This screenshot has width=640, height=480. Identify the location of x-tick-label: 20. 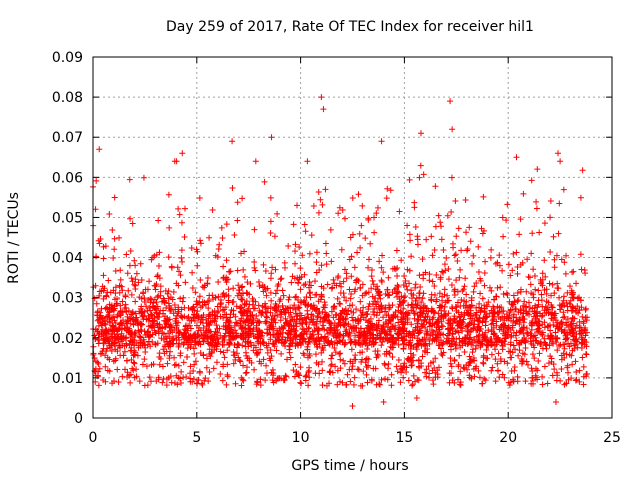
(508, 438).